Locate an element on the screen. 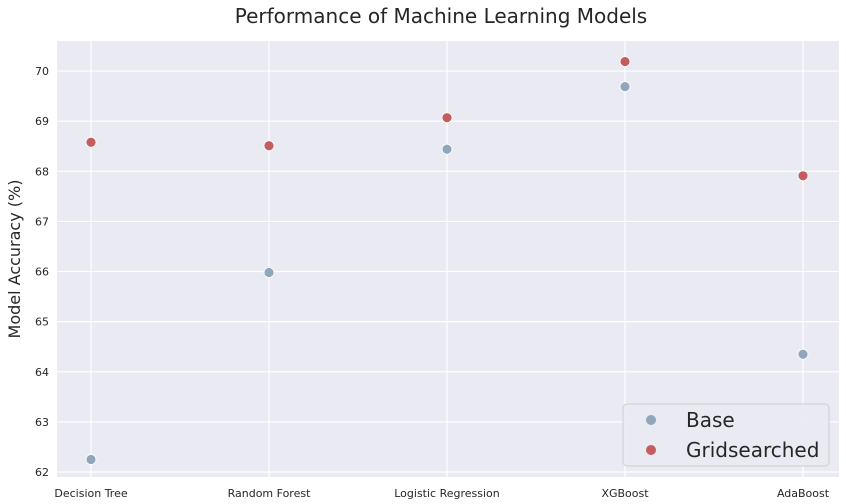  x-tick-label: Logistic Regression is located at coordinates (447, 493).